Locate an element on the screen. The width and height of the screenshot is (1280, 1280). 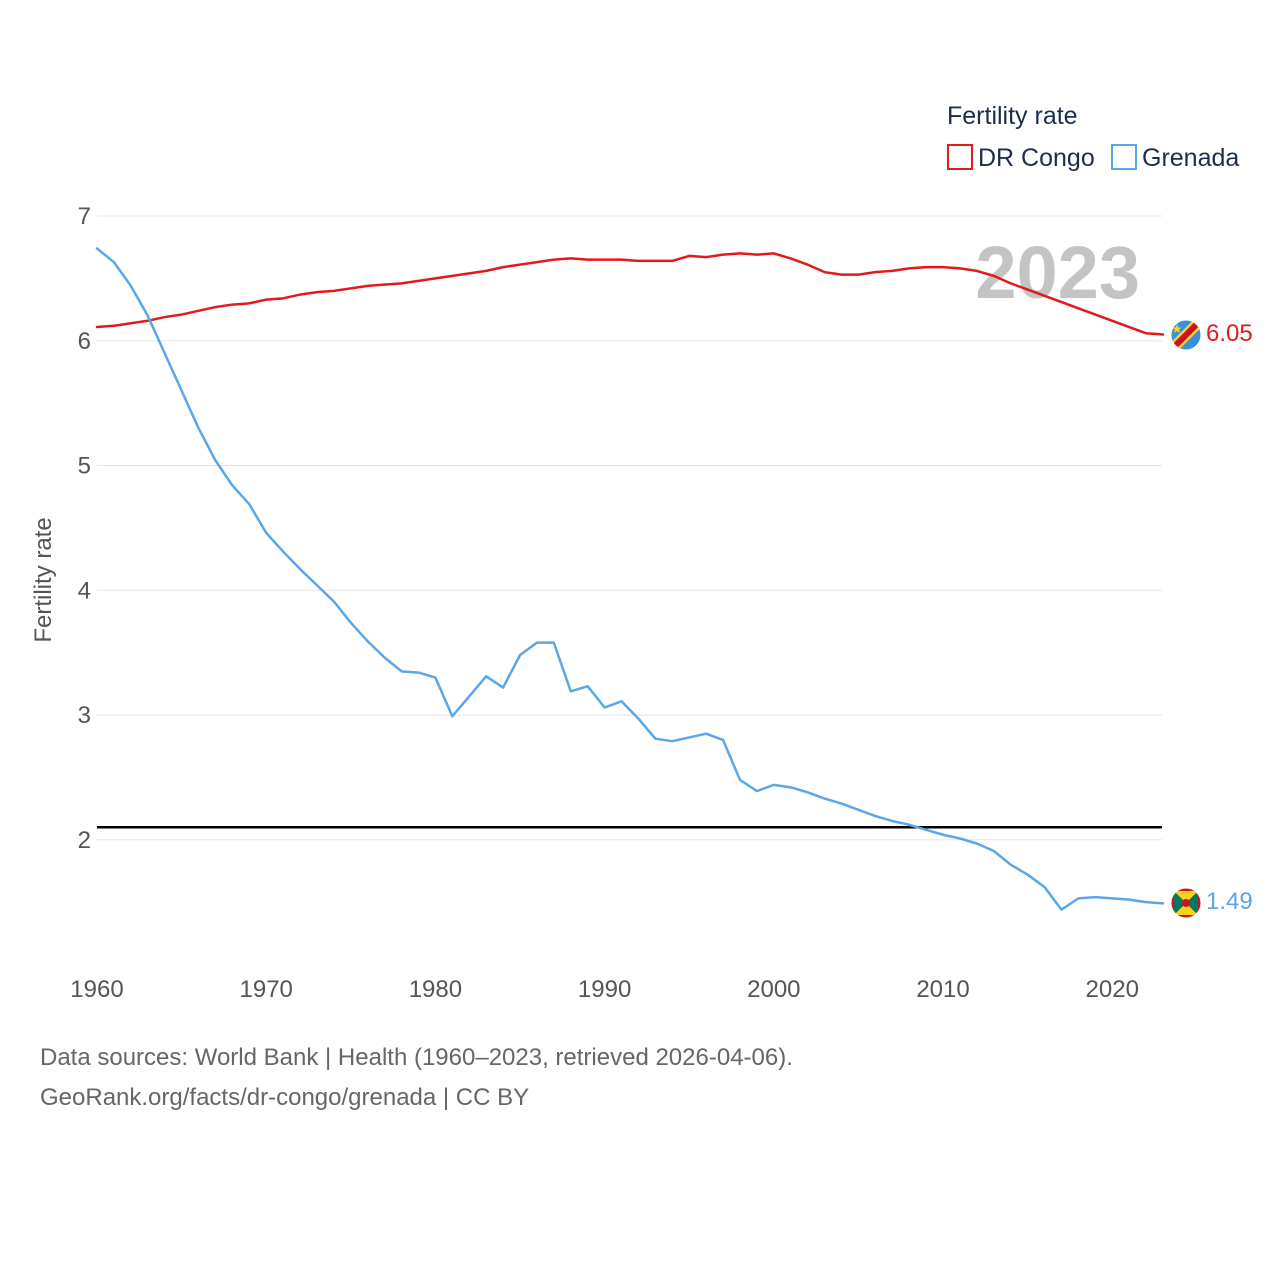
y-tick-label-4: 4 is located at coordinates (84, 590).